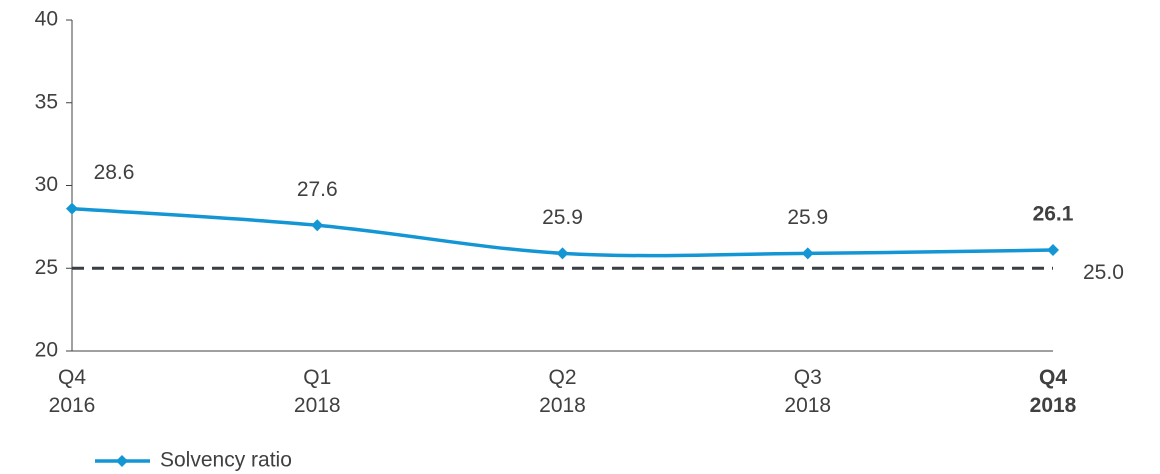 This screenshot has width=1160, height=474. Describe the element at coordinates (122, 461) in the screenshot. I see `legend-marker` at that location.